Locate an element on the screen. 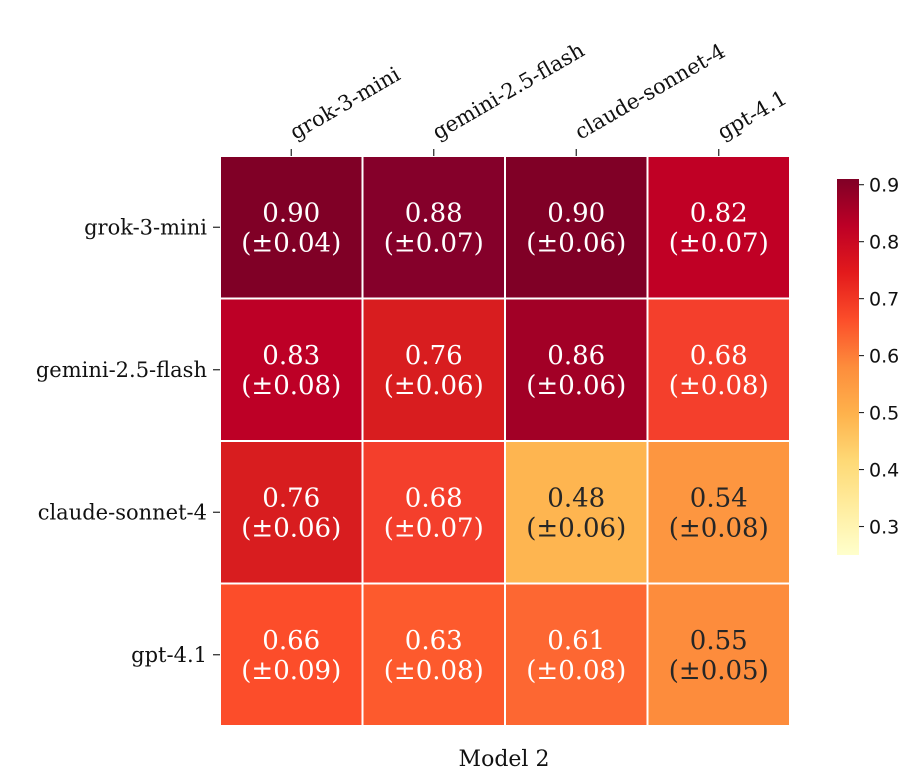 This screenshot has height=782, width=914. x-tick-label: grok-3-mini is located at coordinates (345, 103).